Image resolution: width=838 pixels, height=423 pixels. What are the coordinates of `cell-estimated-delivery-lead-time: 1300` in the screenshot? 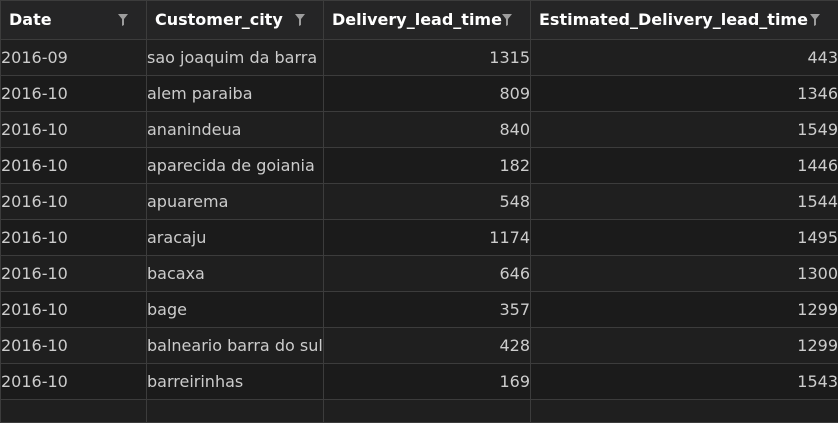 It's located at (684, 274).